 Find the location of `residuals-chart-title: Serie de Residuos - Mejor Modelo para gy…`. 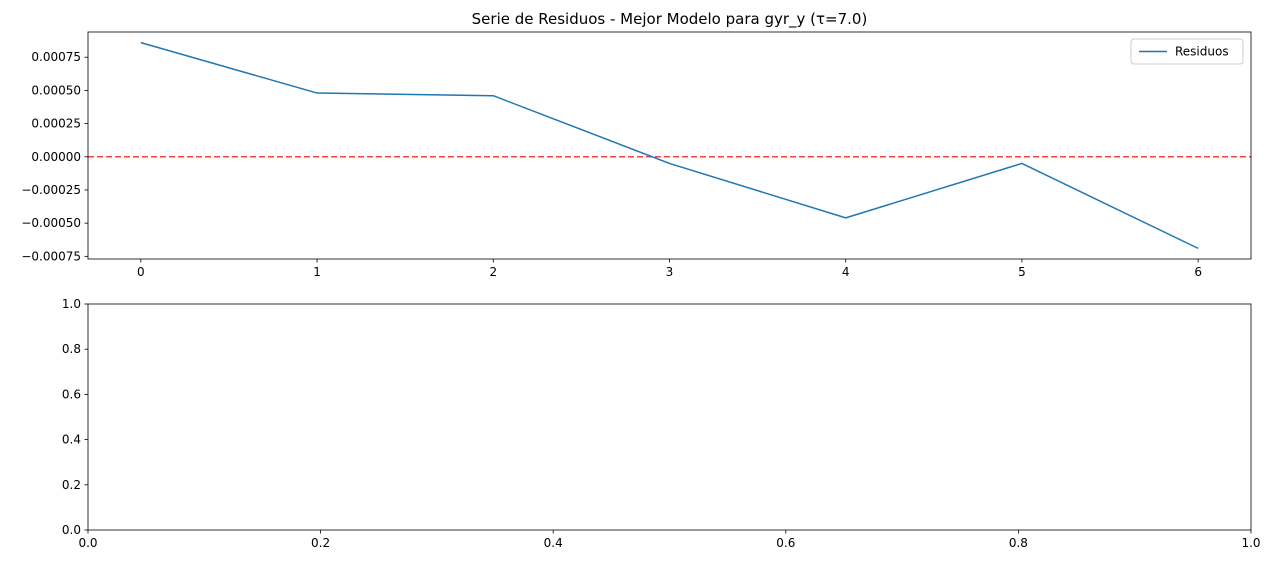

residuals-chart-title: Serie de Residuos - Mejor Modelo para gy… is located at coordinates (670, 19).